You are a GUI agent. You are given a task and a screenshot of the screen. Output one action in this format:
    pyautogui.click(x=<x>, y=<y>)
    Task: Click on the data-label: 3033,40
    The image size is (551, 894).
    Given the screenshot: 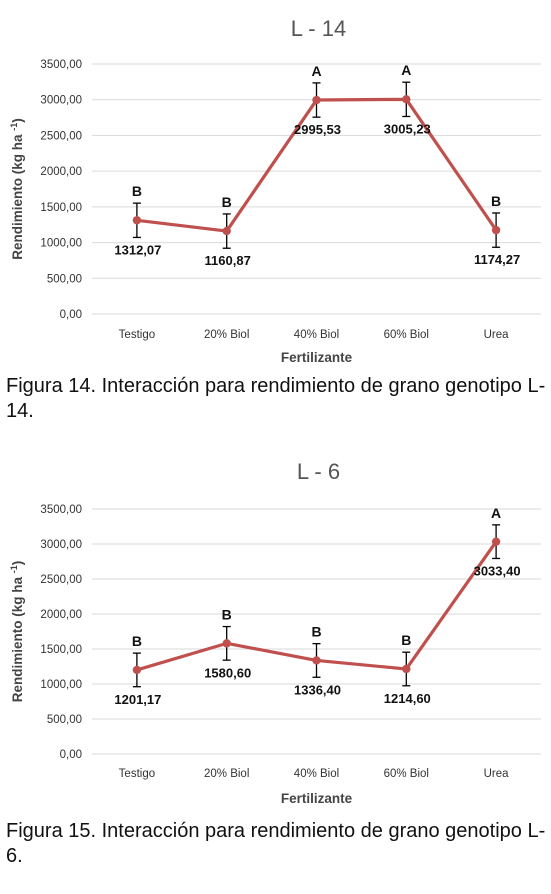 What is the action you would take?
    pyautogui.click(x=497, y=571)
    